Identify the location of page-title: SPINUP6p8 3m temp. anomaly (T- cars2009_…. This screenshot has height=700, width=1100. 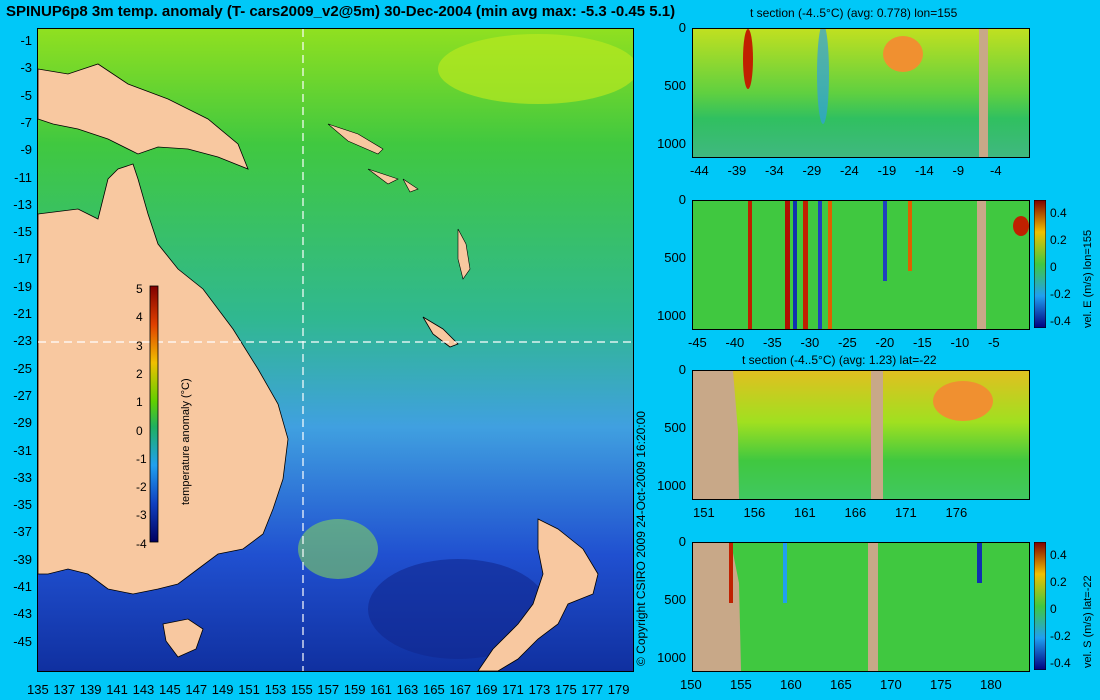
(341, 11).